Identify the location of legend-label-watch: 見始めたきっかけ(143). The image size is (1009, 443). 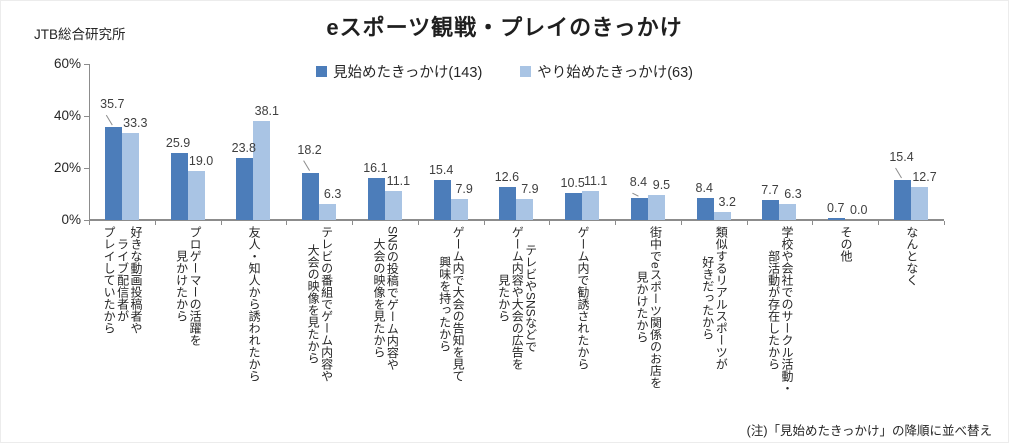
(408, 73).